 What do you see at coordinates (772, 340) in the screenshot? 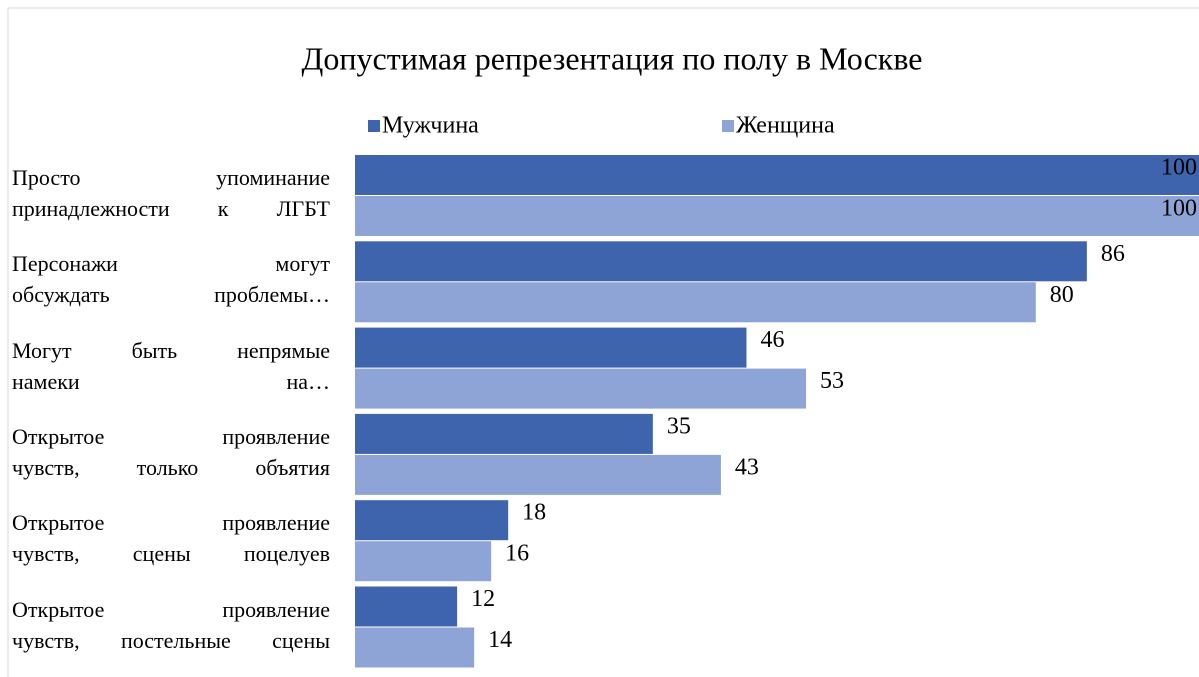
I see `value-label: 46` at bounding box center [772, 340].